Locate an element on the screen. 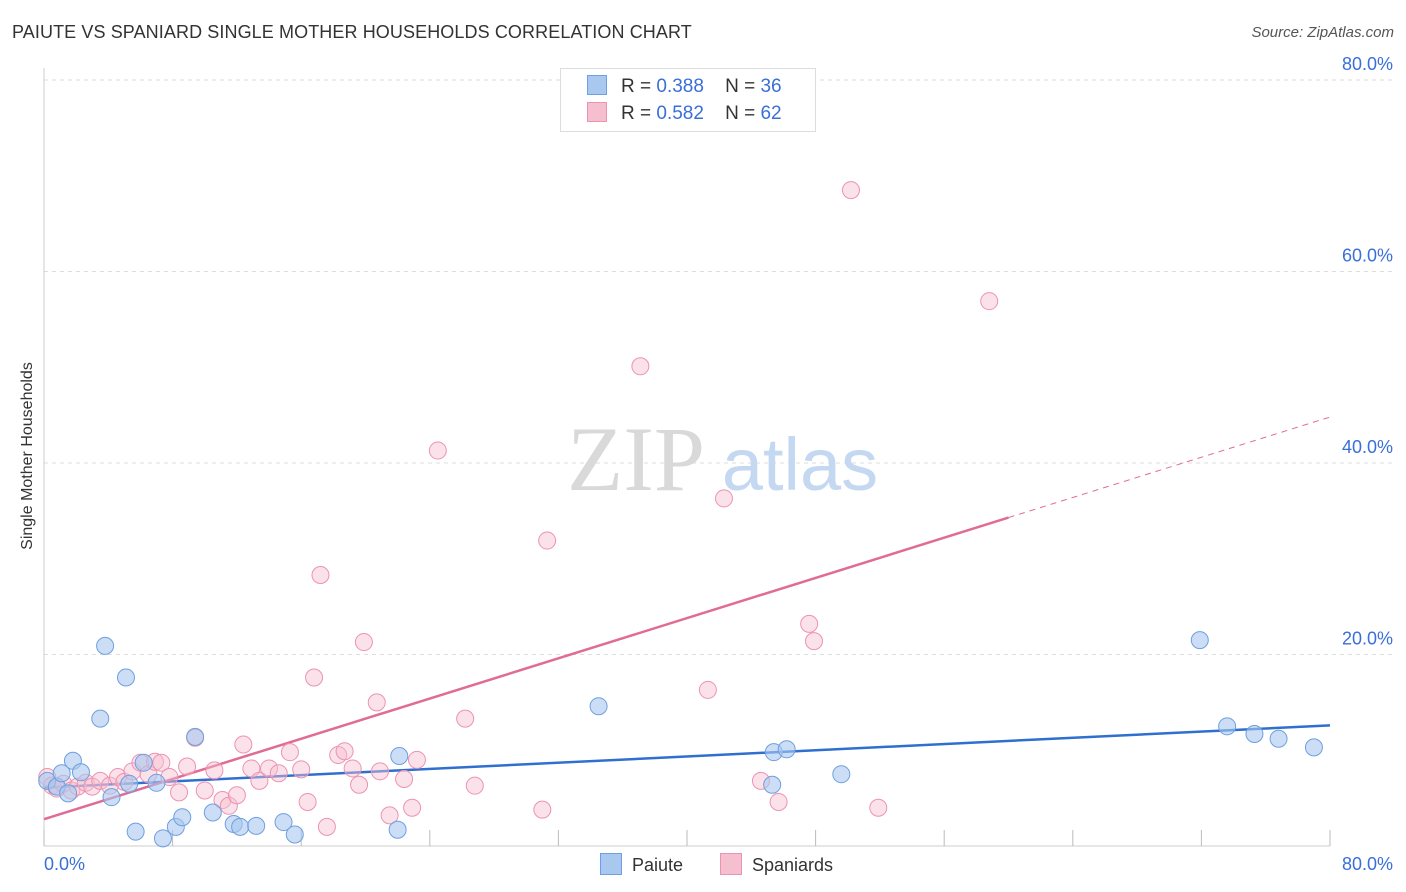 The width and height of the screenshot is (1406, 892). x-tick-label-end: 80.0% is located at coordinates (1367, 864).